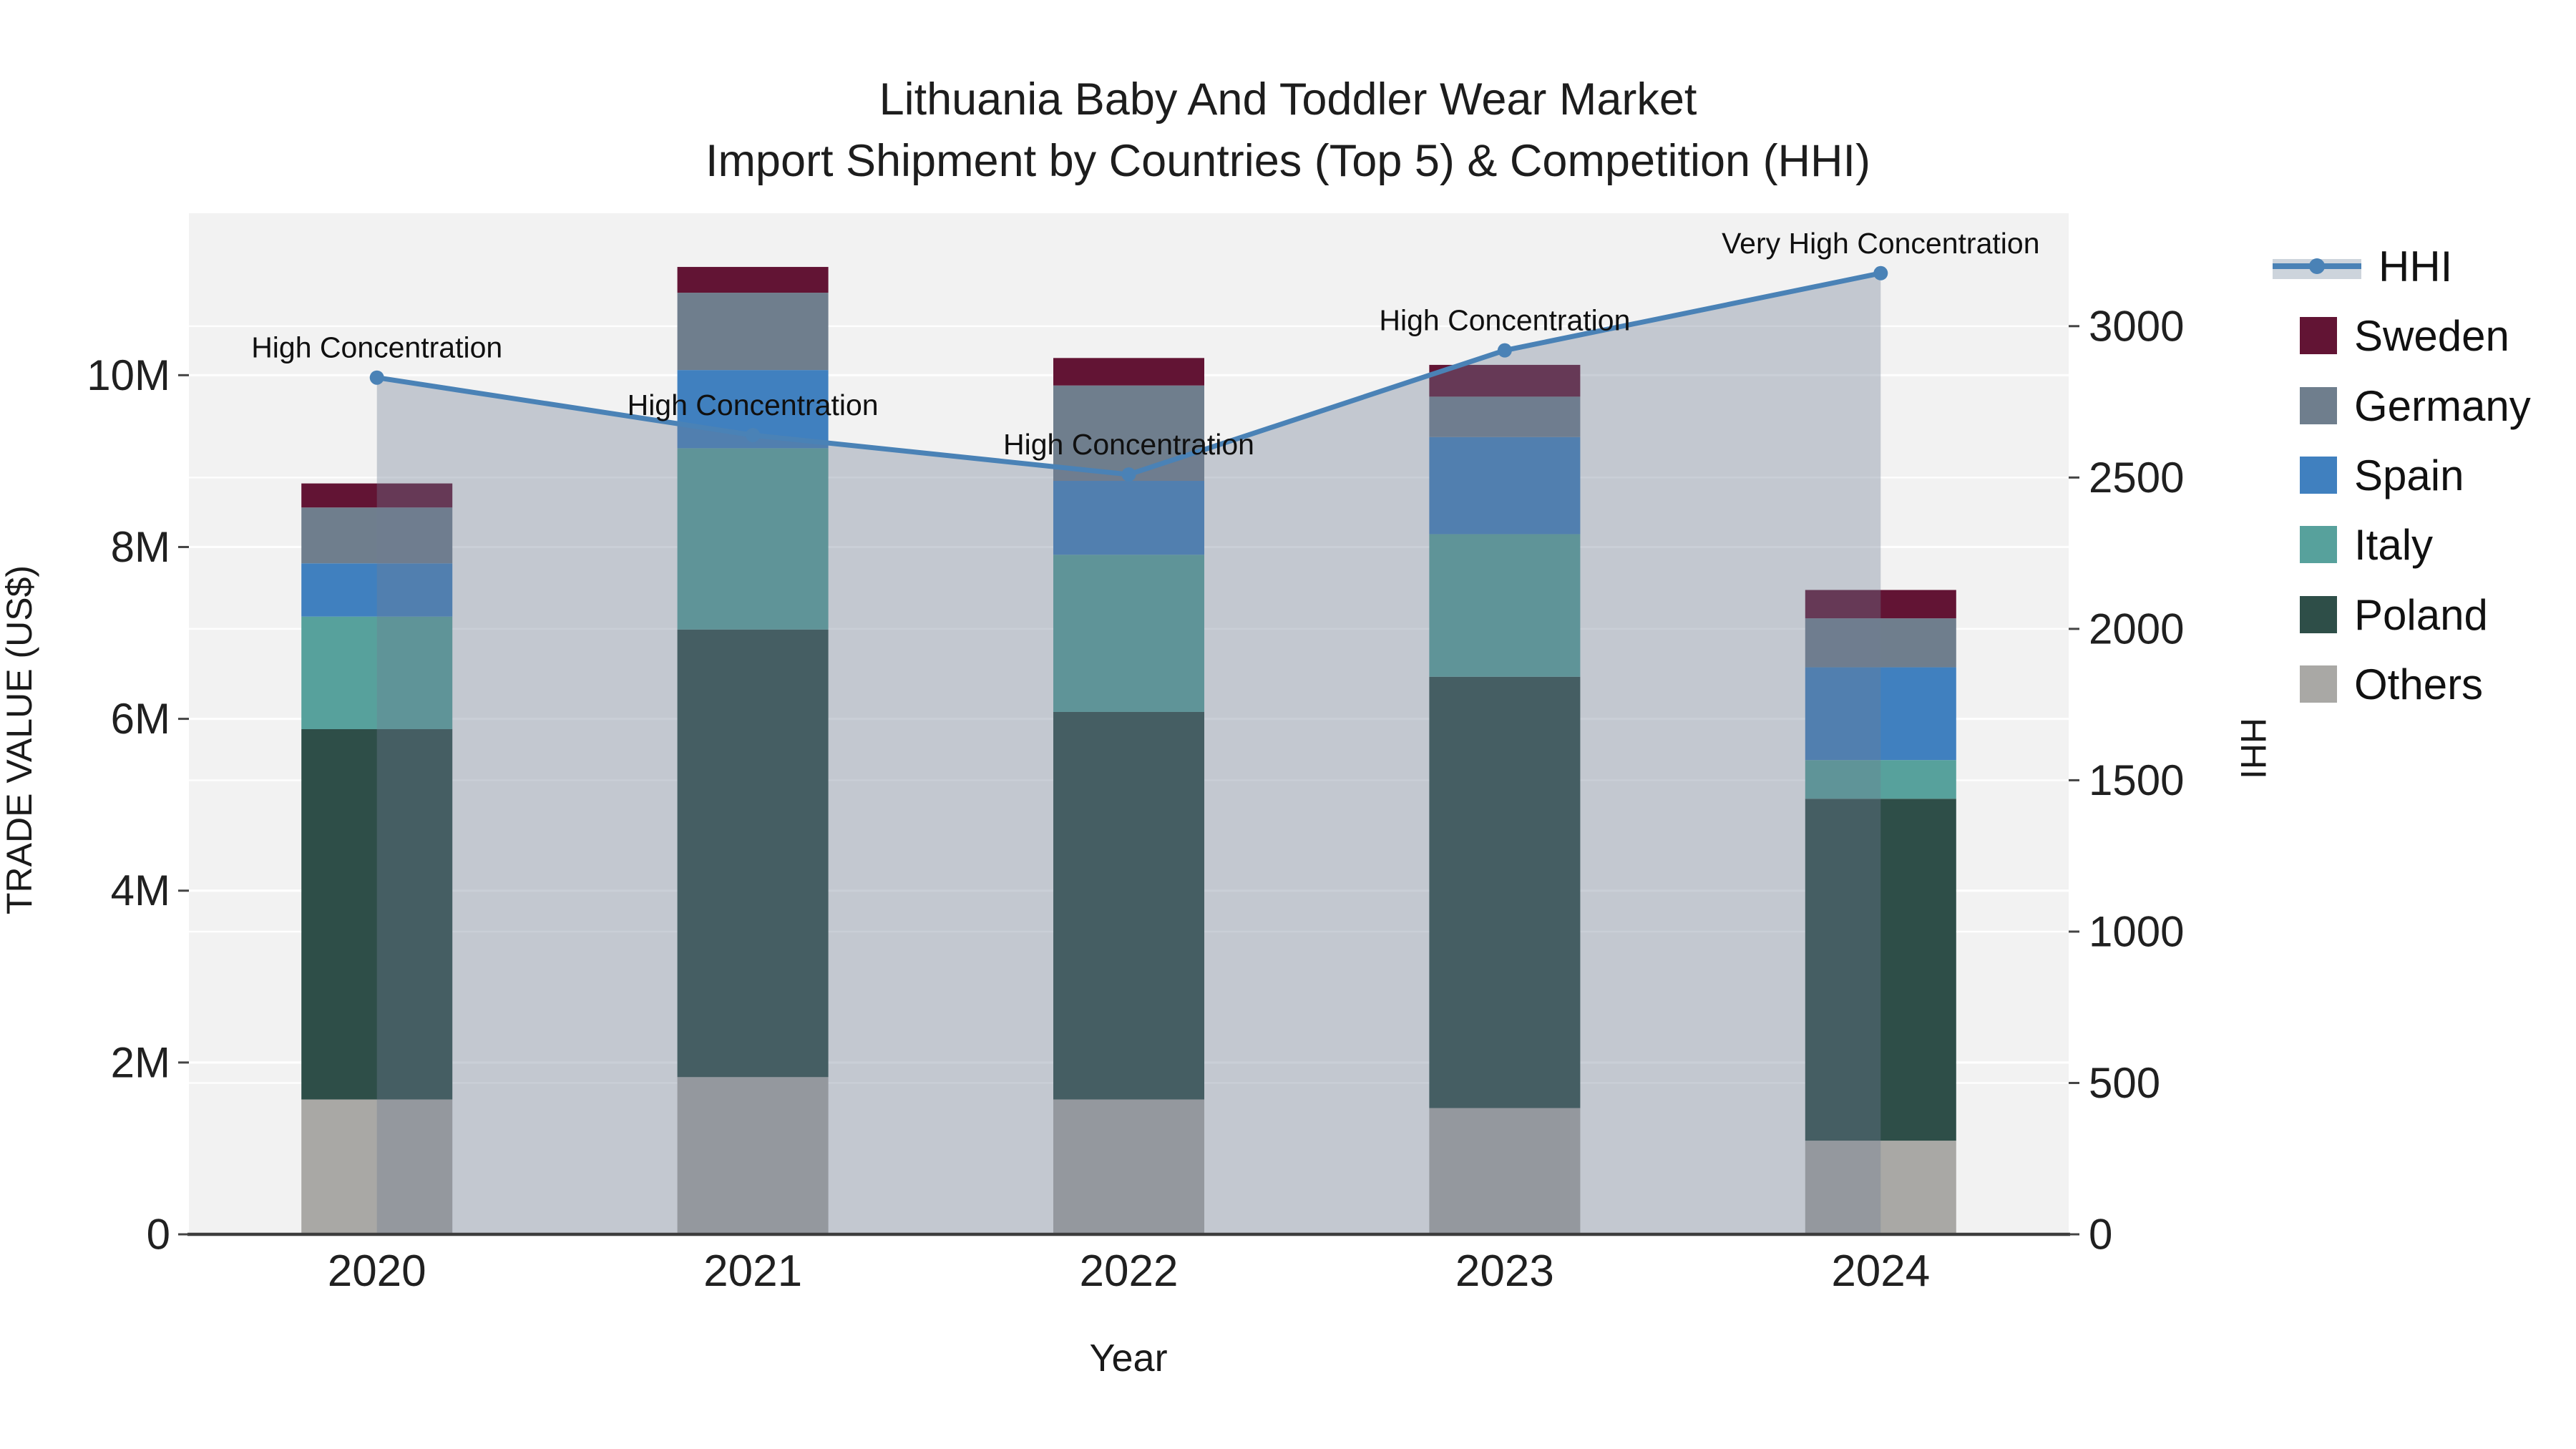 The height and width of the screenshot is (1449, 2576). What do you see at coordinates (377, 535) in the screenshot?
I see `bar-segment-germany-2020` at bounding box center [377, 535].